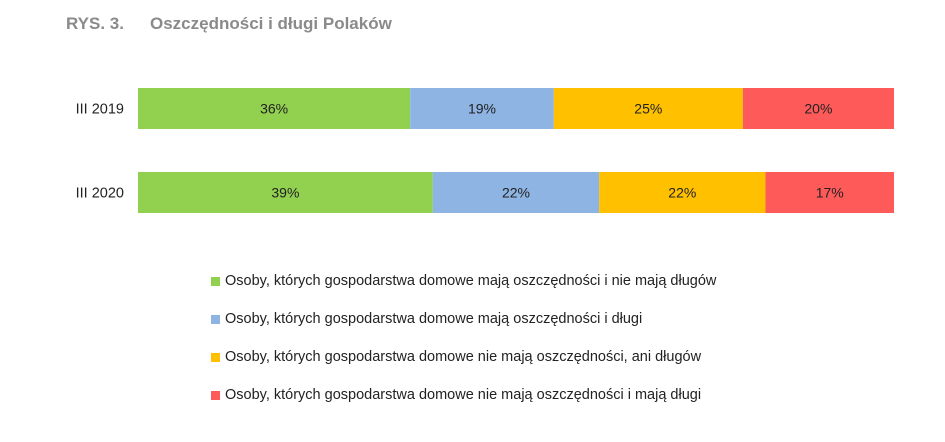 This screenshot has height=442, width=945. What do you see at coordinates (100, 194) in the screenshot?
I see `category-label: III 2020` at bounding box center [100, 194].